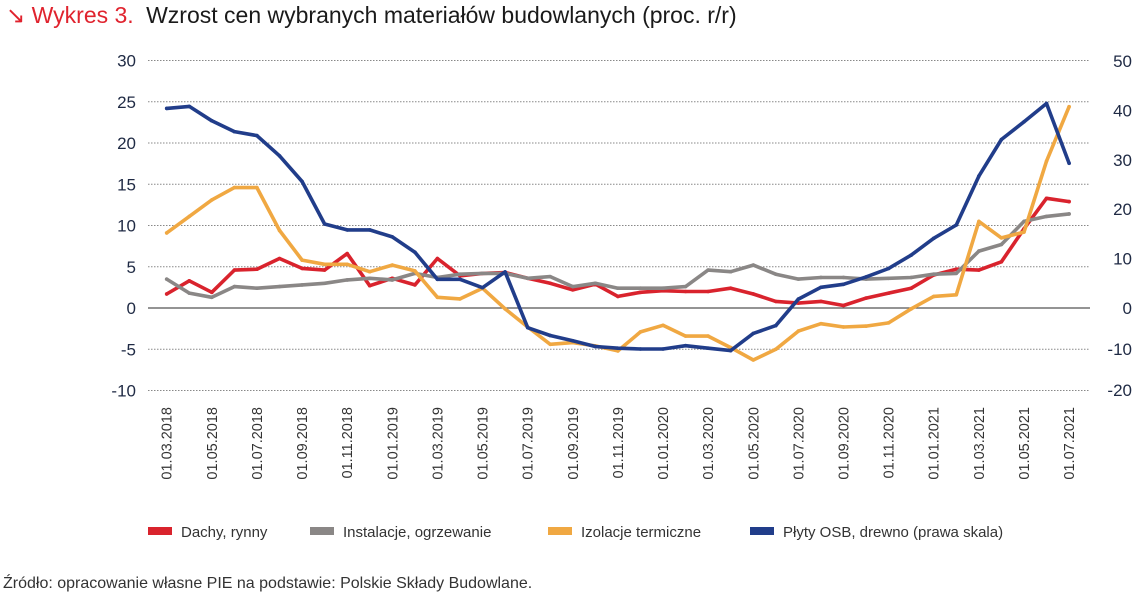  Describe the element at coordinates (935, 443) in the screenshot. I see `x-tick-label: 01.01.2021` at that location.